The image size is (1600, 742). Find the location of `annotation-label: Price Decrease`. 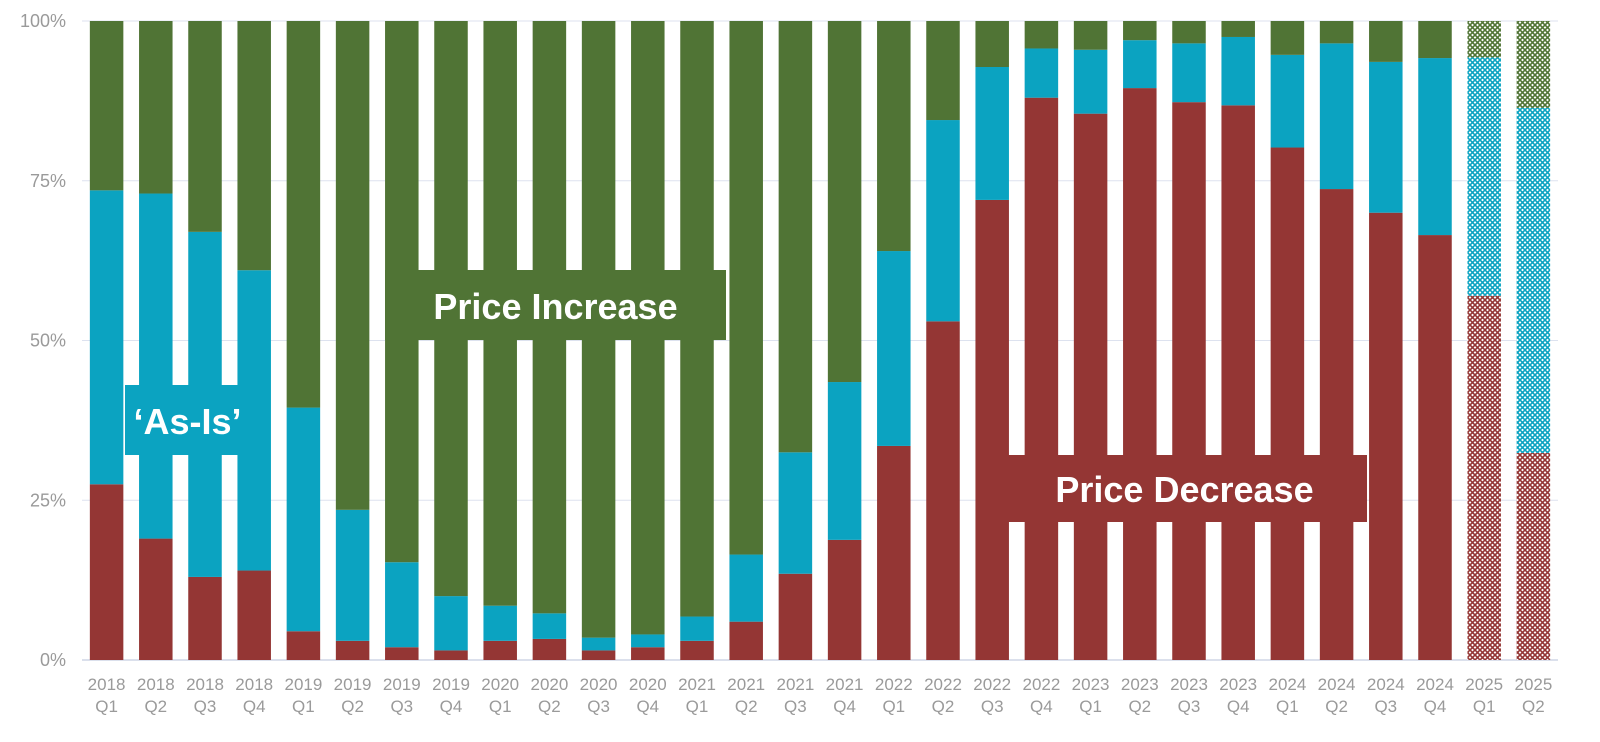

annotation-label: Price Decrease is located at coordinates (1184, 489).